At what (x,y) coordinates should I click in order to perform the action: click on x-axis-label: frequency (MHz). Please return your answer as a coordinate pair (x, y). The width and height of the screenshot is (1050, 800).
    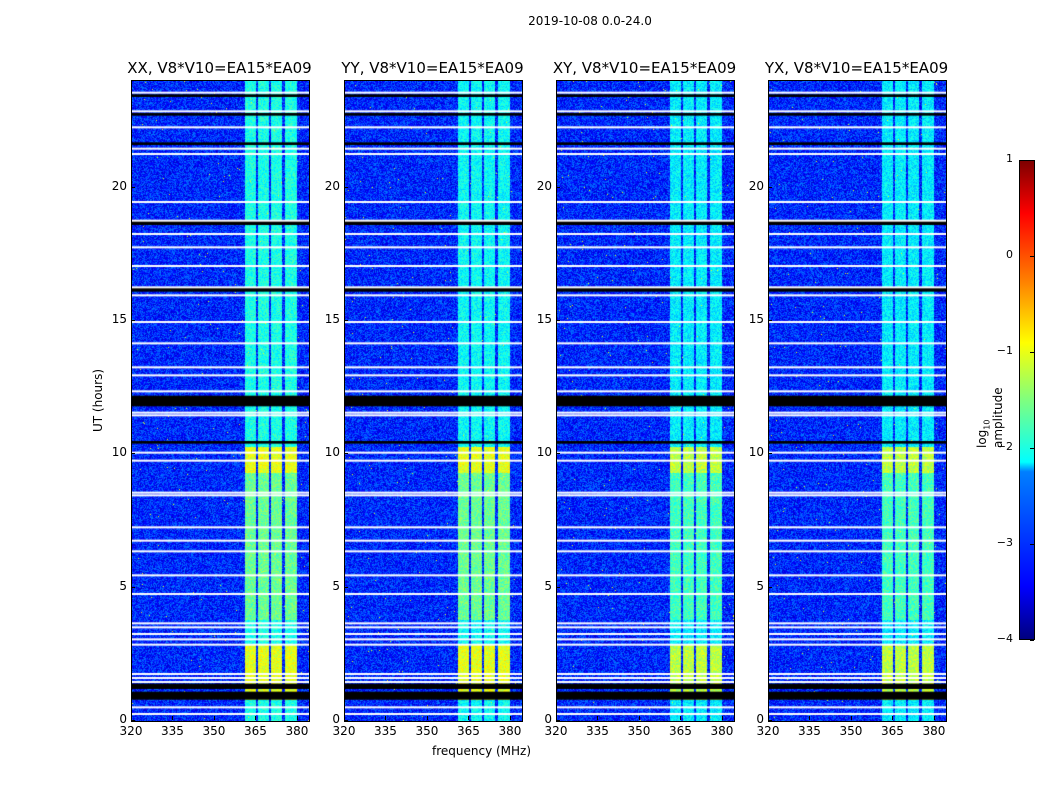
    Looking at the image, I should click on (482, 751).